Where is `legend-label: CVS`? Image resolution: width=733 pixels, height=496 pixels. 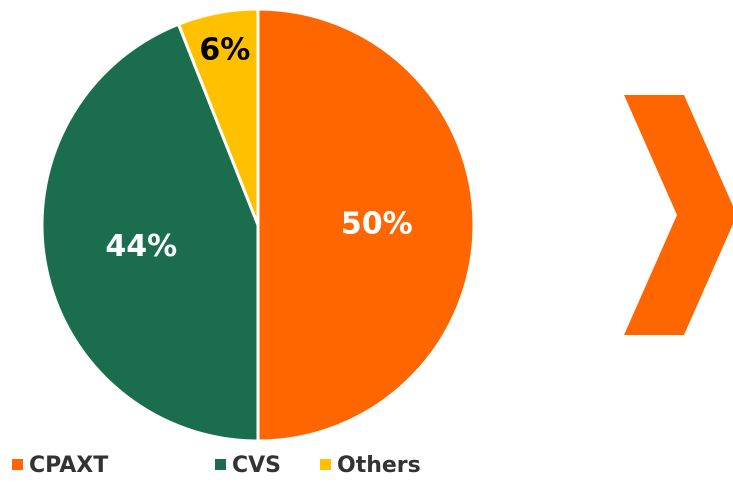 legend-label: CVS is located at coordinates (256, 465).